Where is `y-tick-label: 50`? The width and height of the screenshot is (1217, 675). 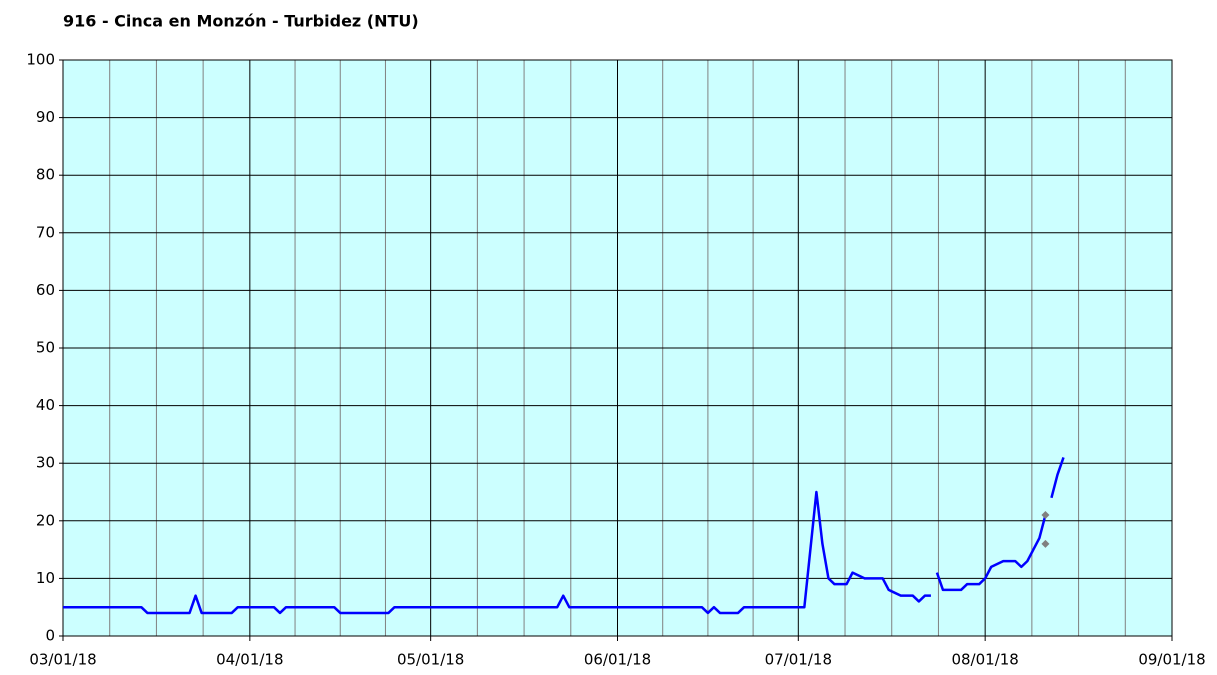
y-tick-label: 50 is located at coordinates (45, 348).